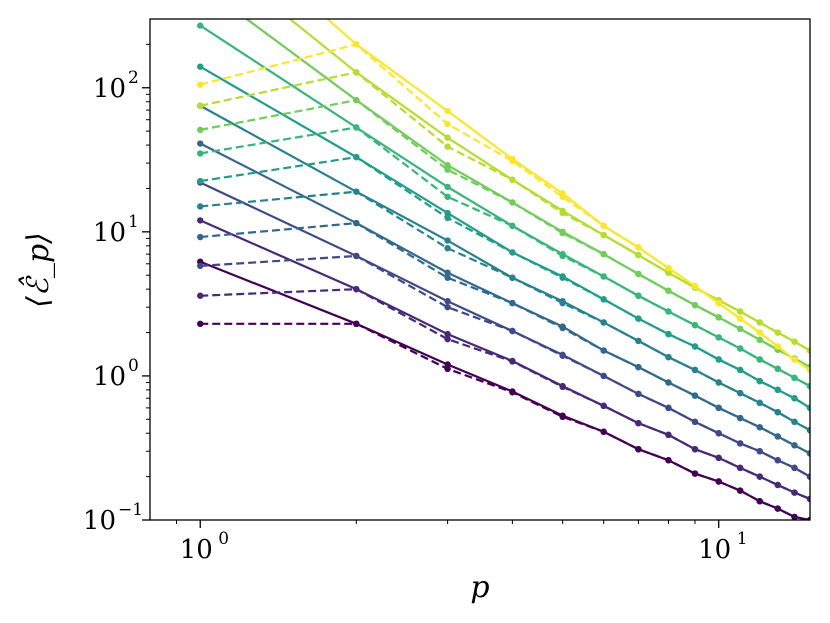 The height and width of the screenshot is (623, 830). What do you see at coordinates (133, 366) in the screenshot?
I see `y-tick-exponent-1: 0` at bounding box center [133, 366].